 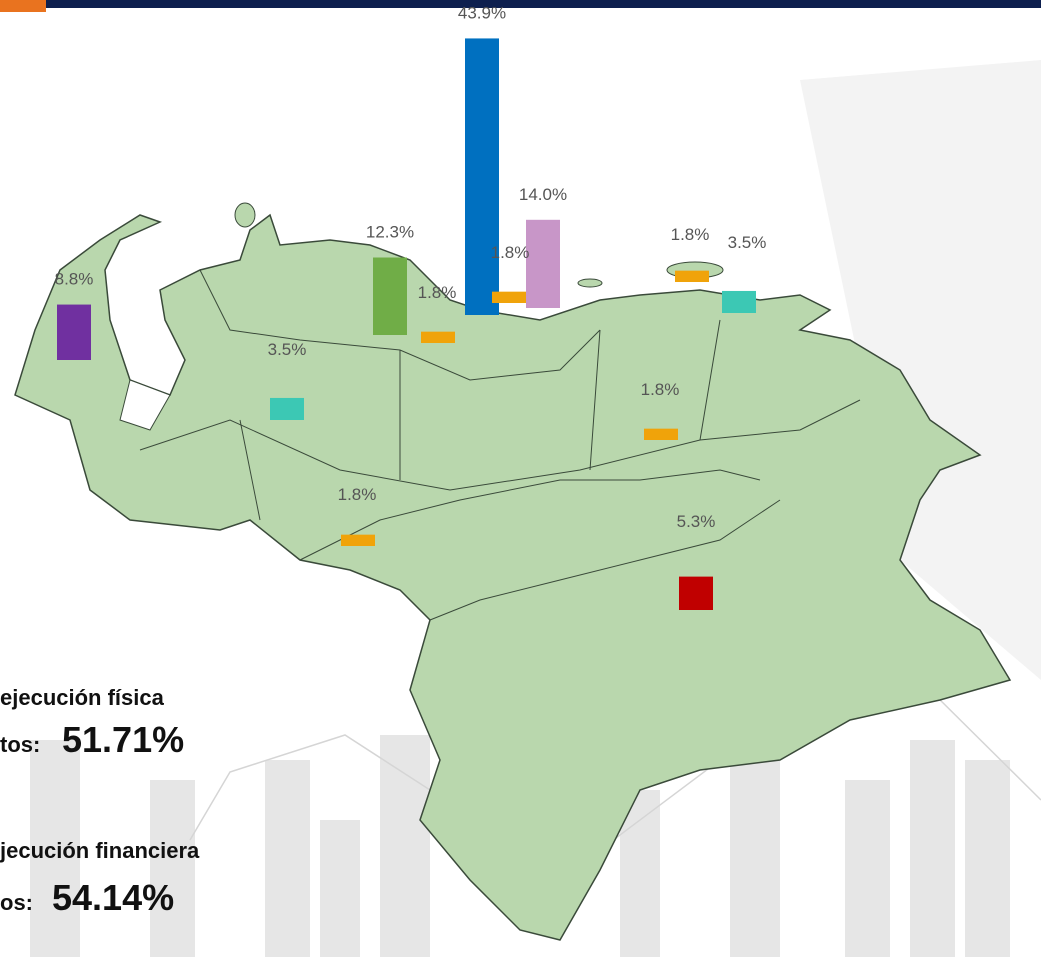 What do you see at coordinates (696, 521) in the screenshot?
I see `bar-label: 5.3%` at bounding box center [696, 521].